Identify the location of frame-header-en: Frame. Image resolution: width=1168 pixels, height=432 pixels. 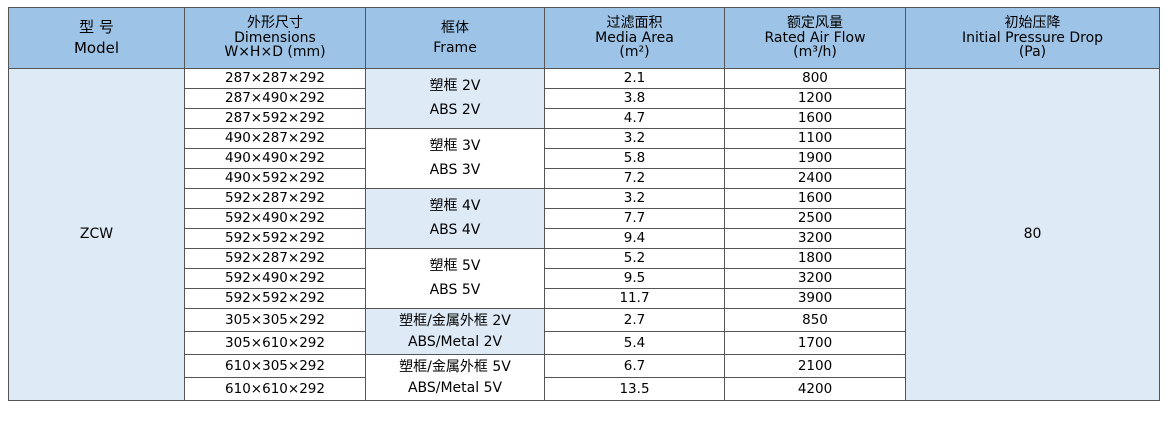
(455, 48).